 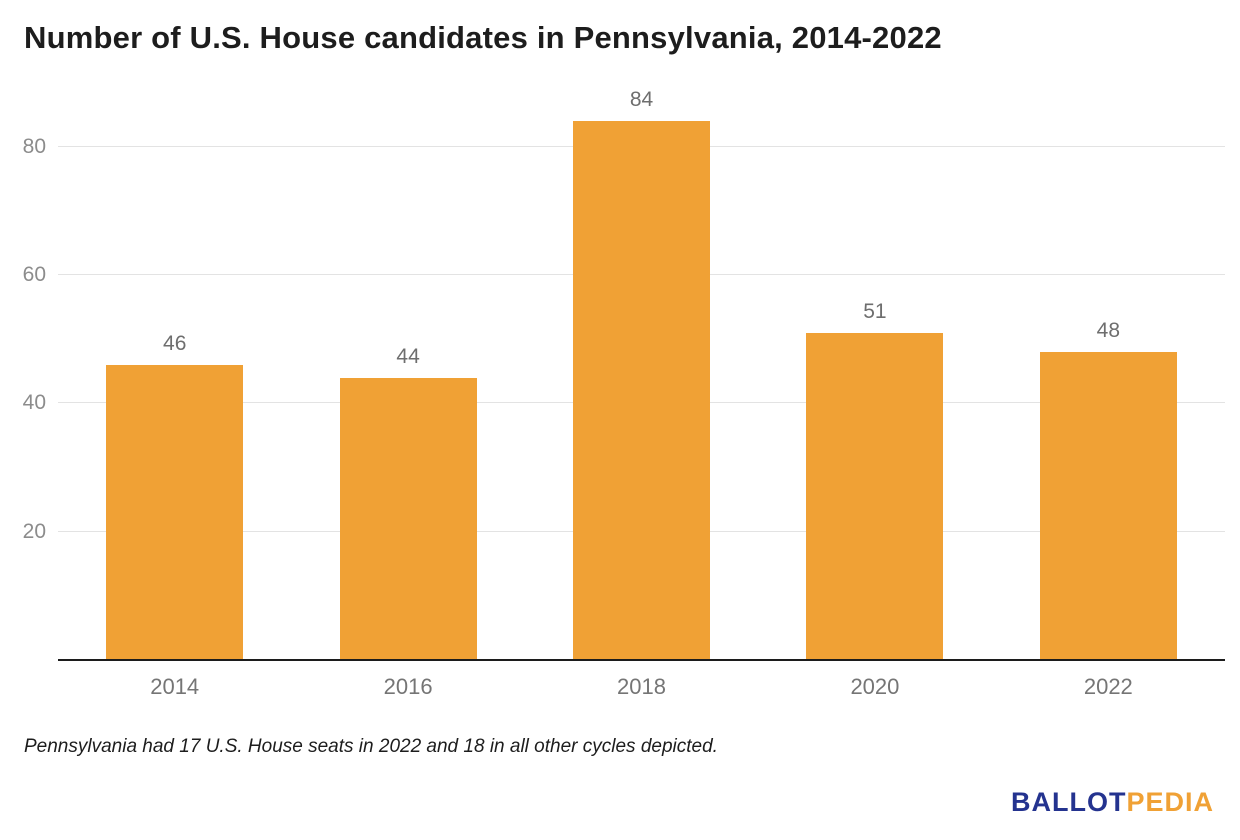 What do you see at coordinates (34, 146) in the screenshot?
I see `y-tick-label: 80` at bounding box center [34, 146].